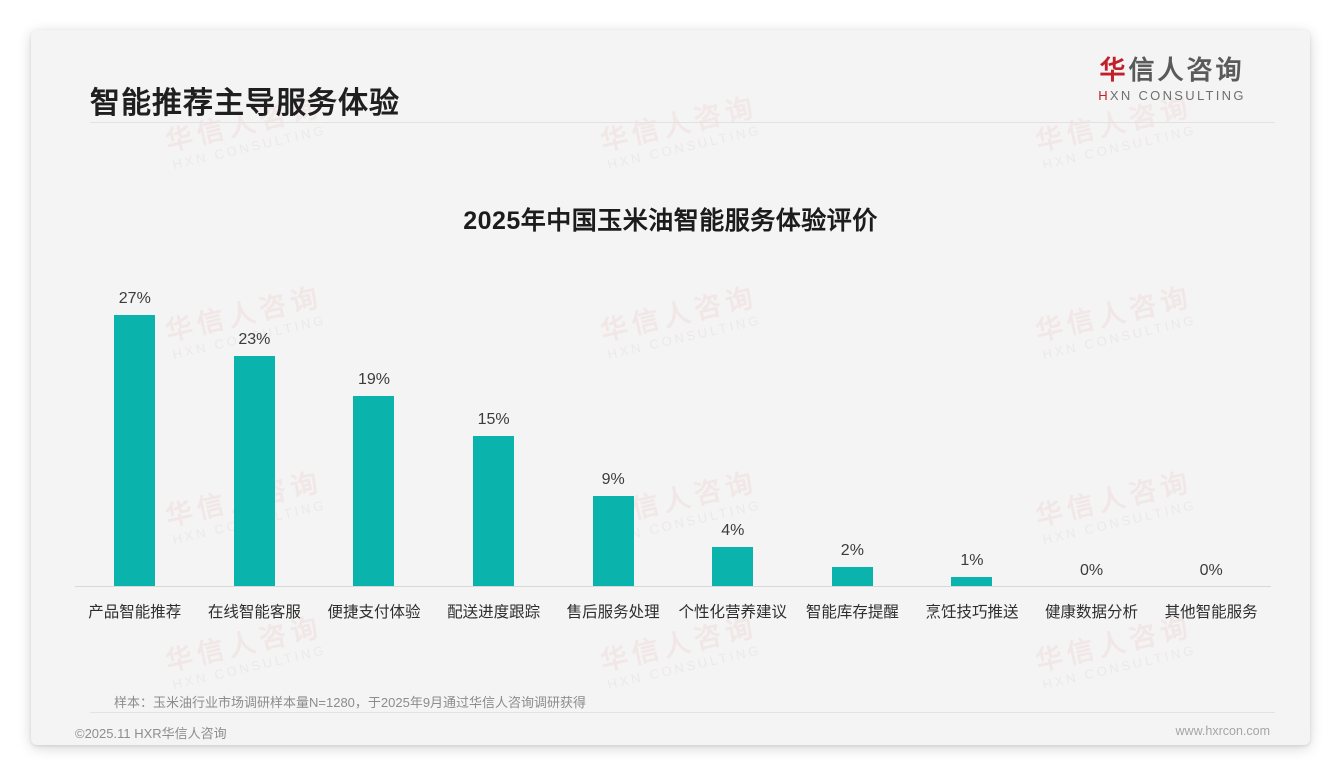 The height and width of the screenshot is (780, 1340). I want to click on x-axis-label: 在线智能客服, so click(254, 612).